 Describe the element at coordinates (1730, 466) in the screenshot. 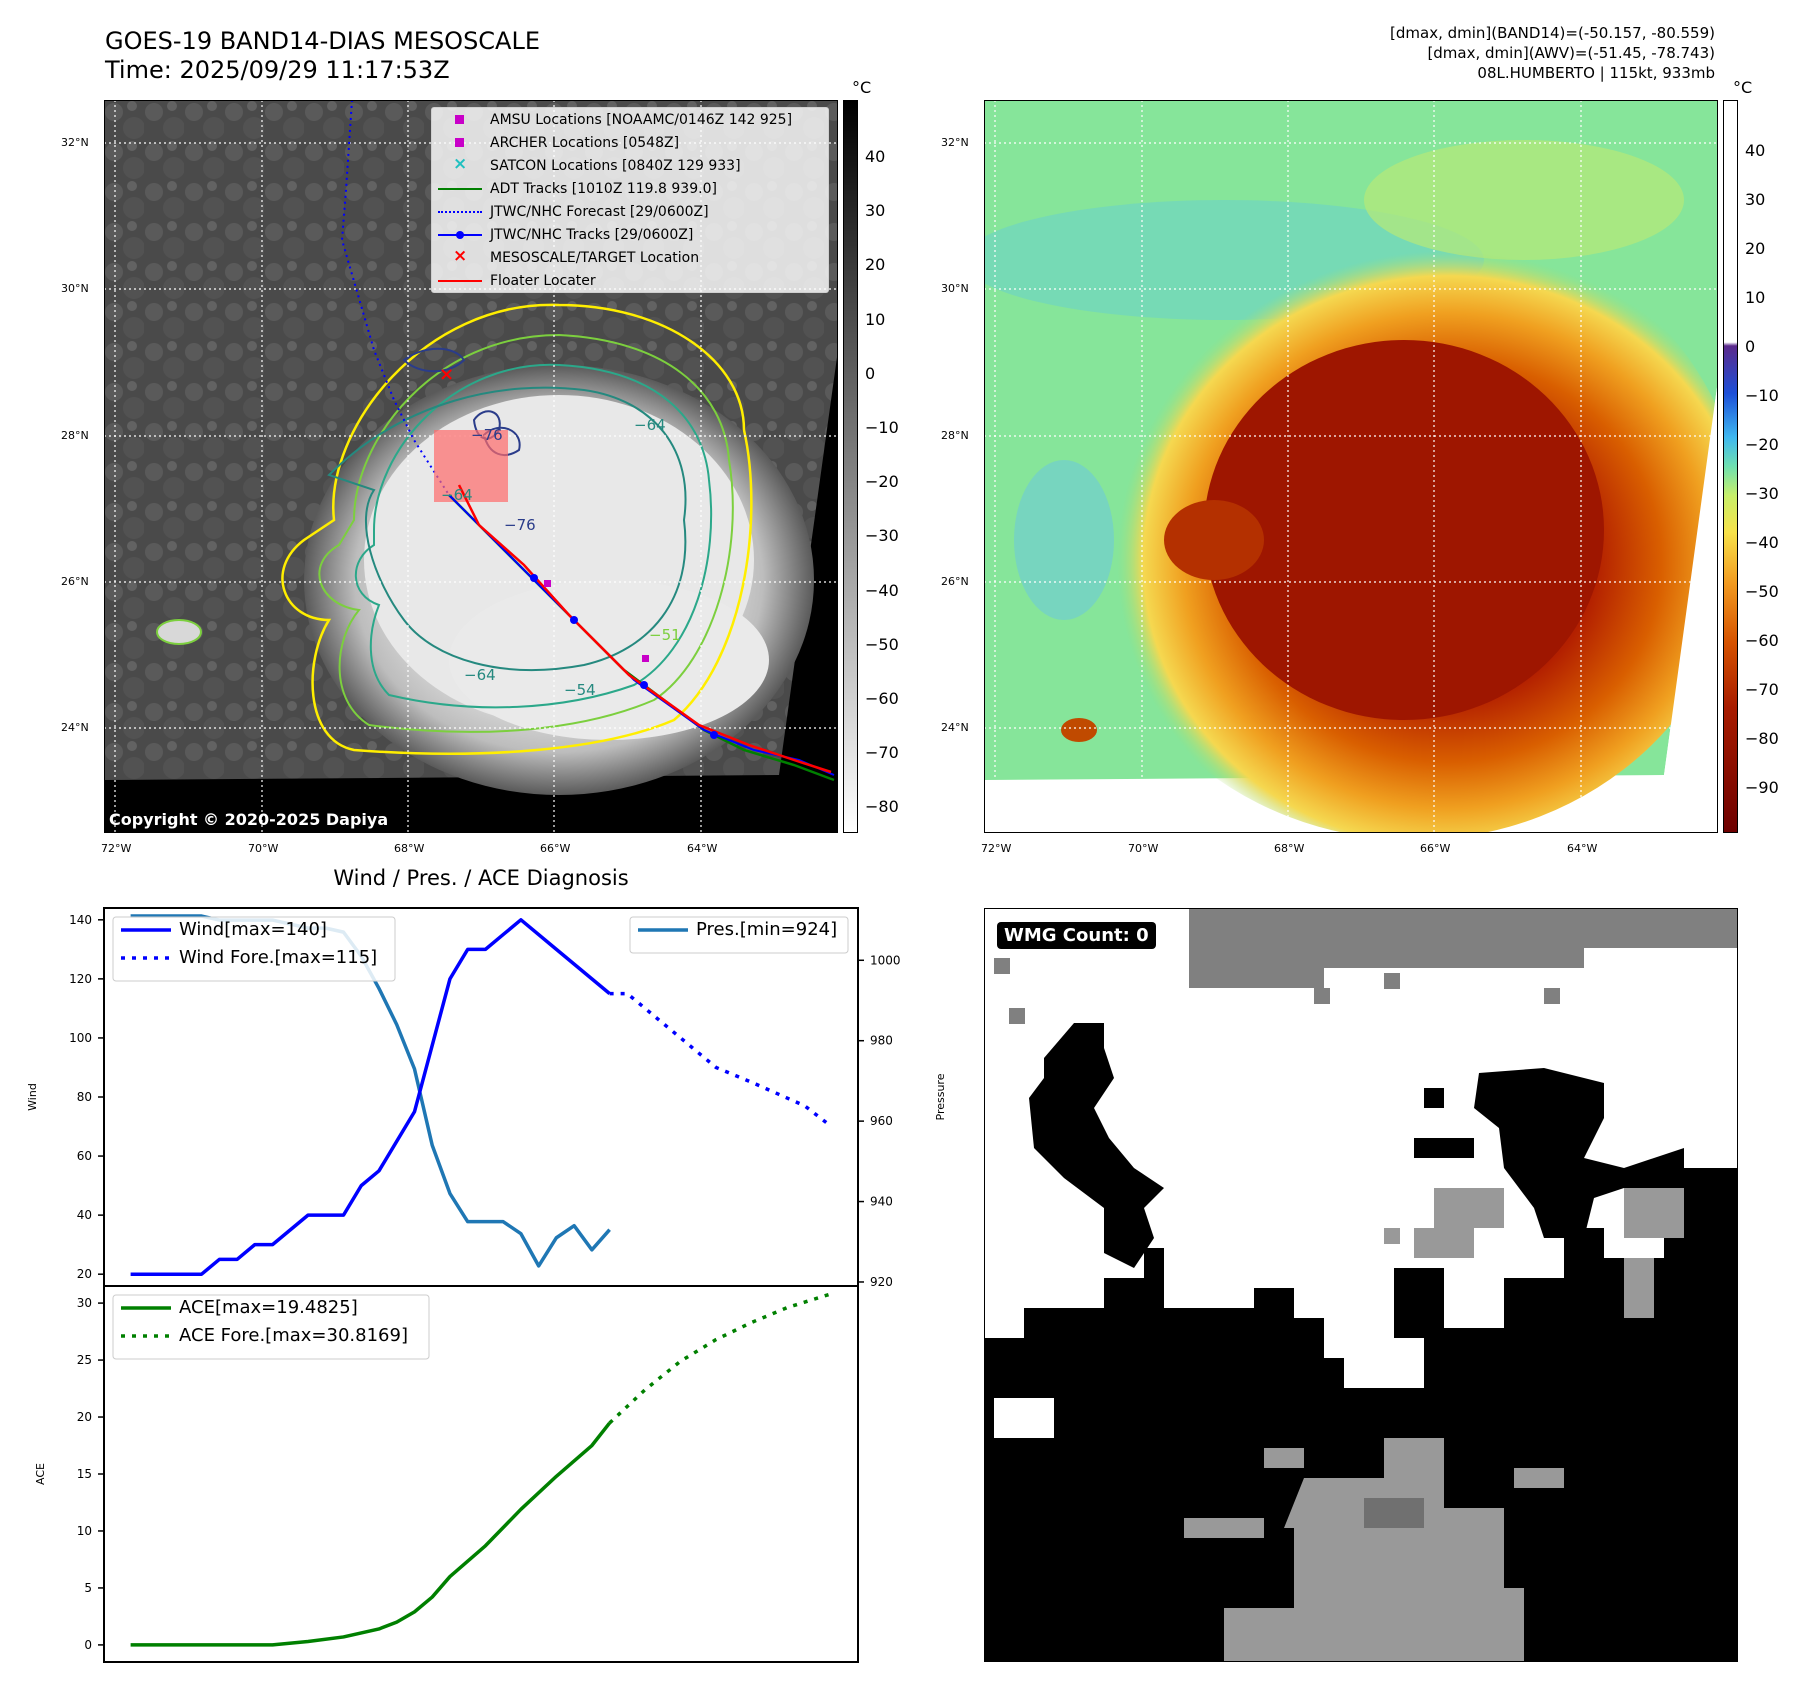

I see `awv-colorbar` at that location.